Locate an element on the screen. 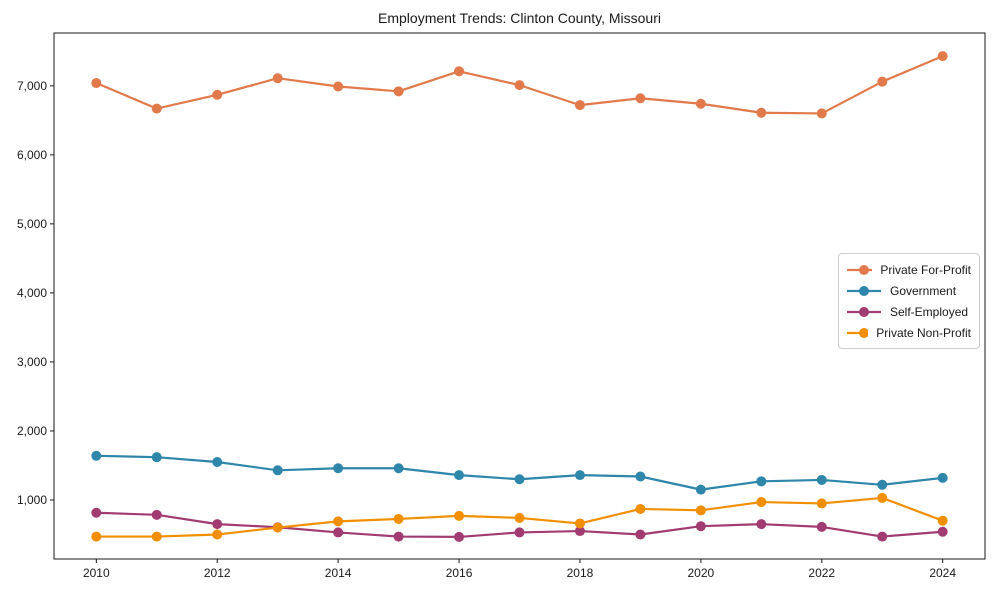  x-tick-label: 2016 is located at coordinates (459, 573).